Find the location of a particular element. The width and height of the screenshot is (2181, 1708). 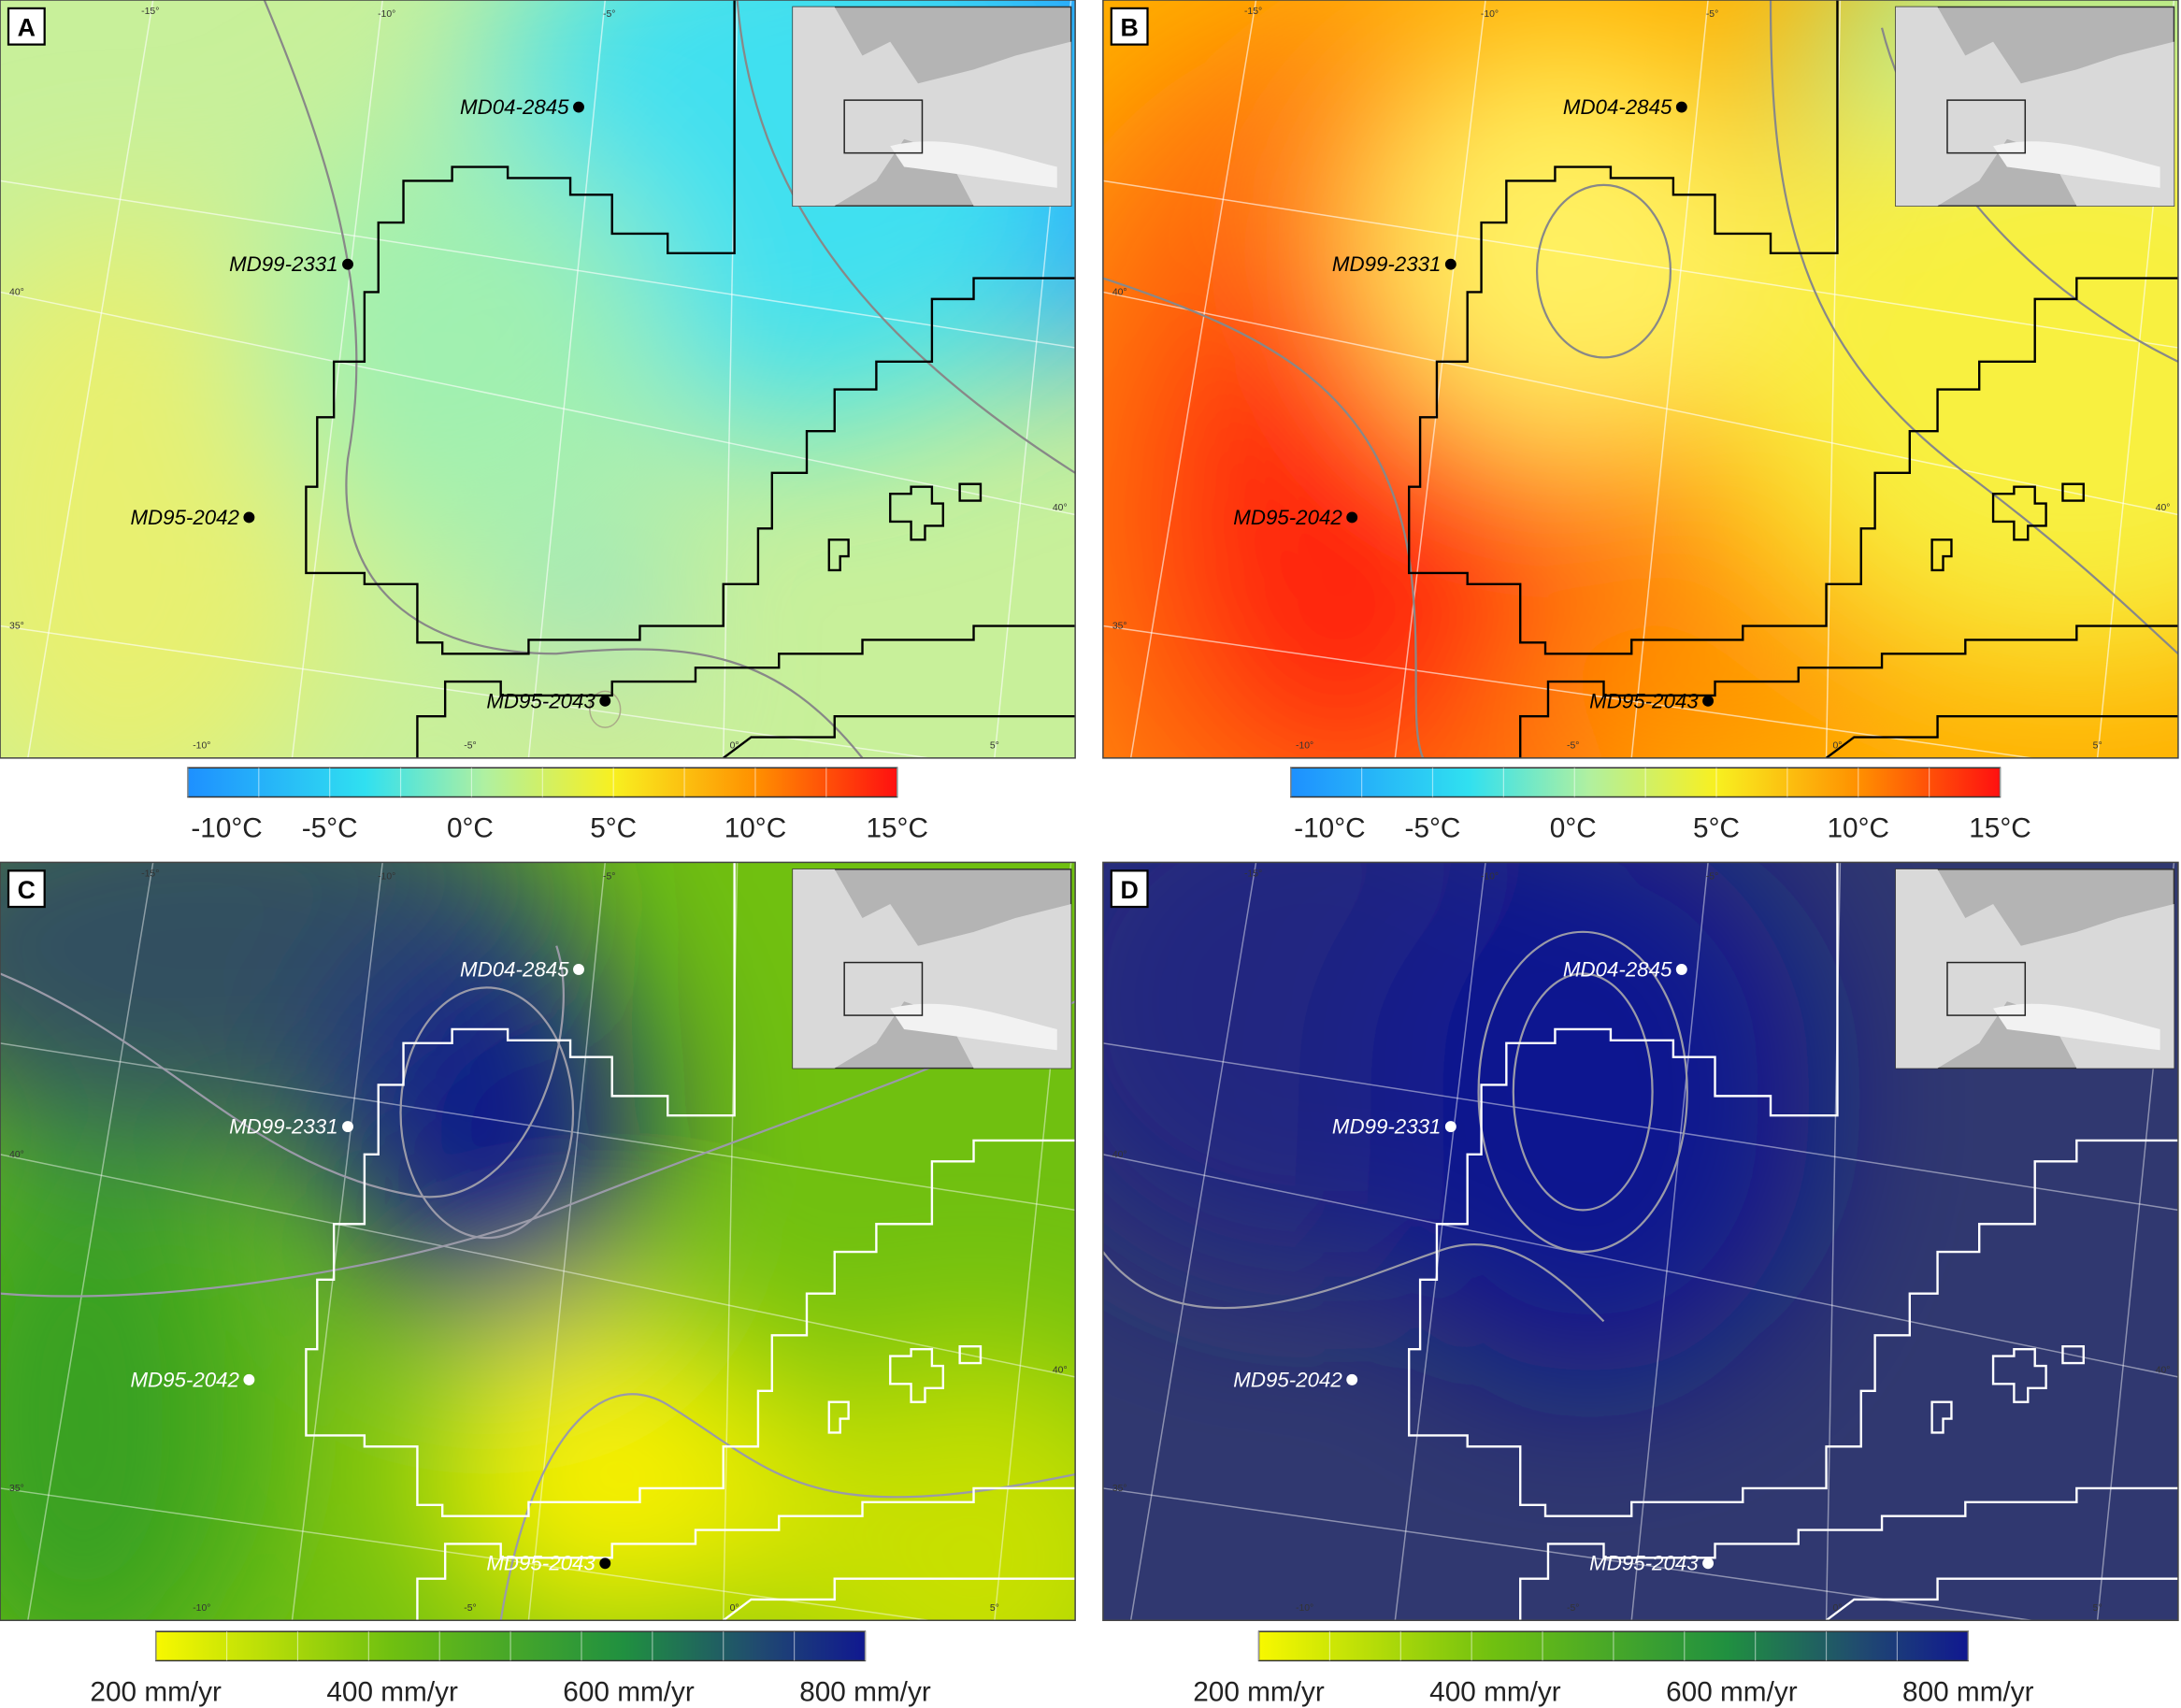

colorbar-label: 800 mm/yr is located at coordinates (865, 1693).